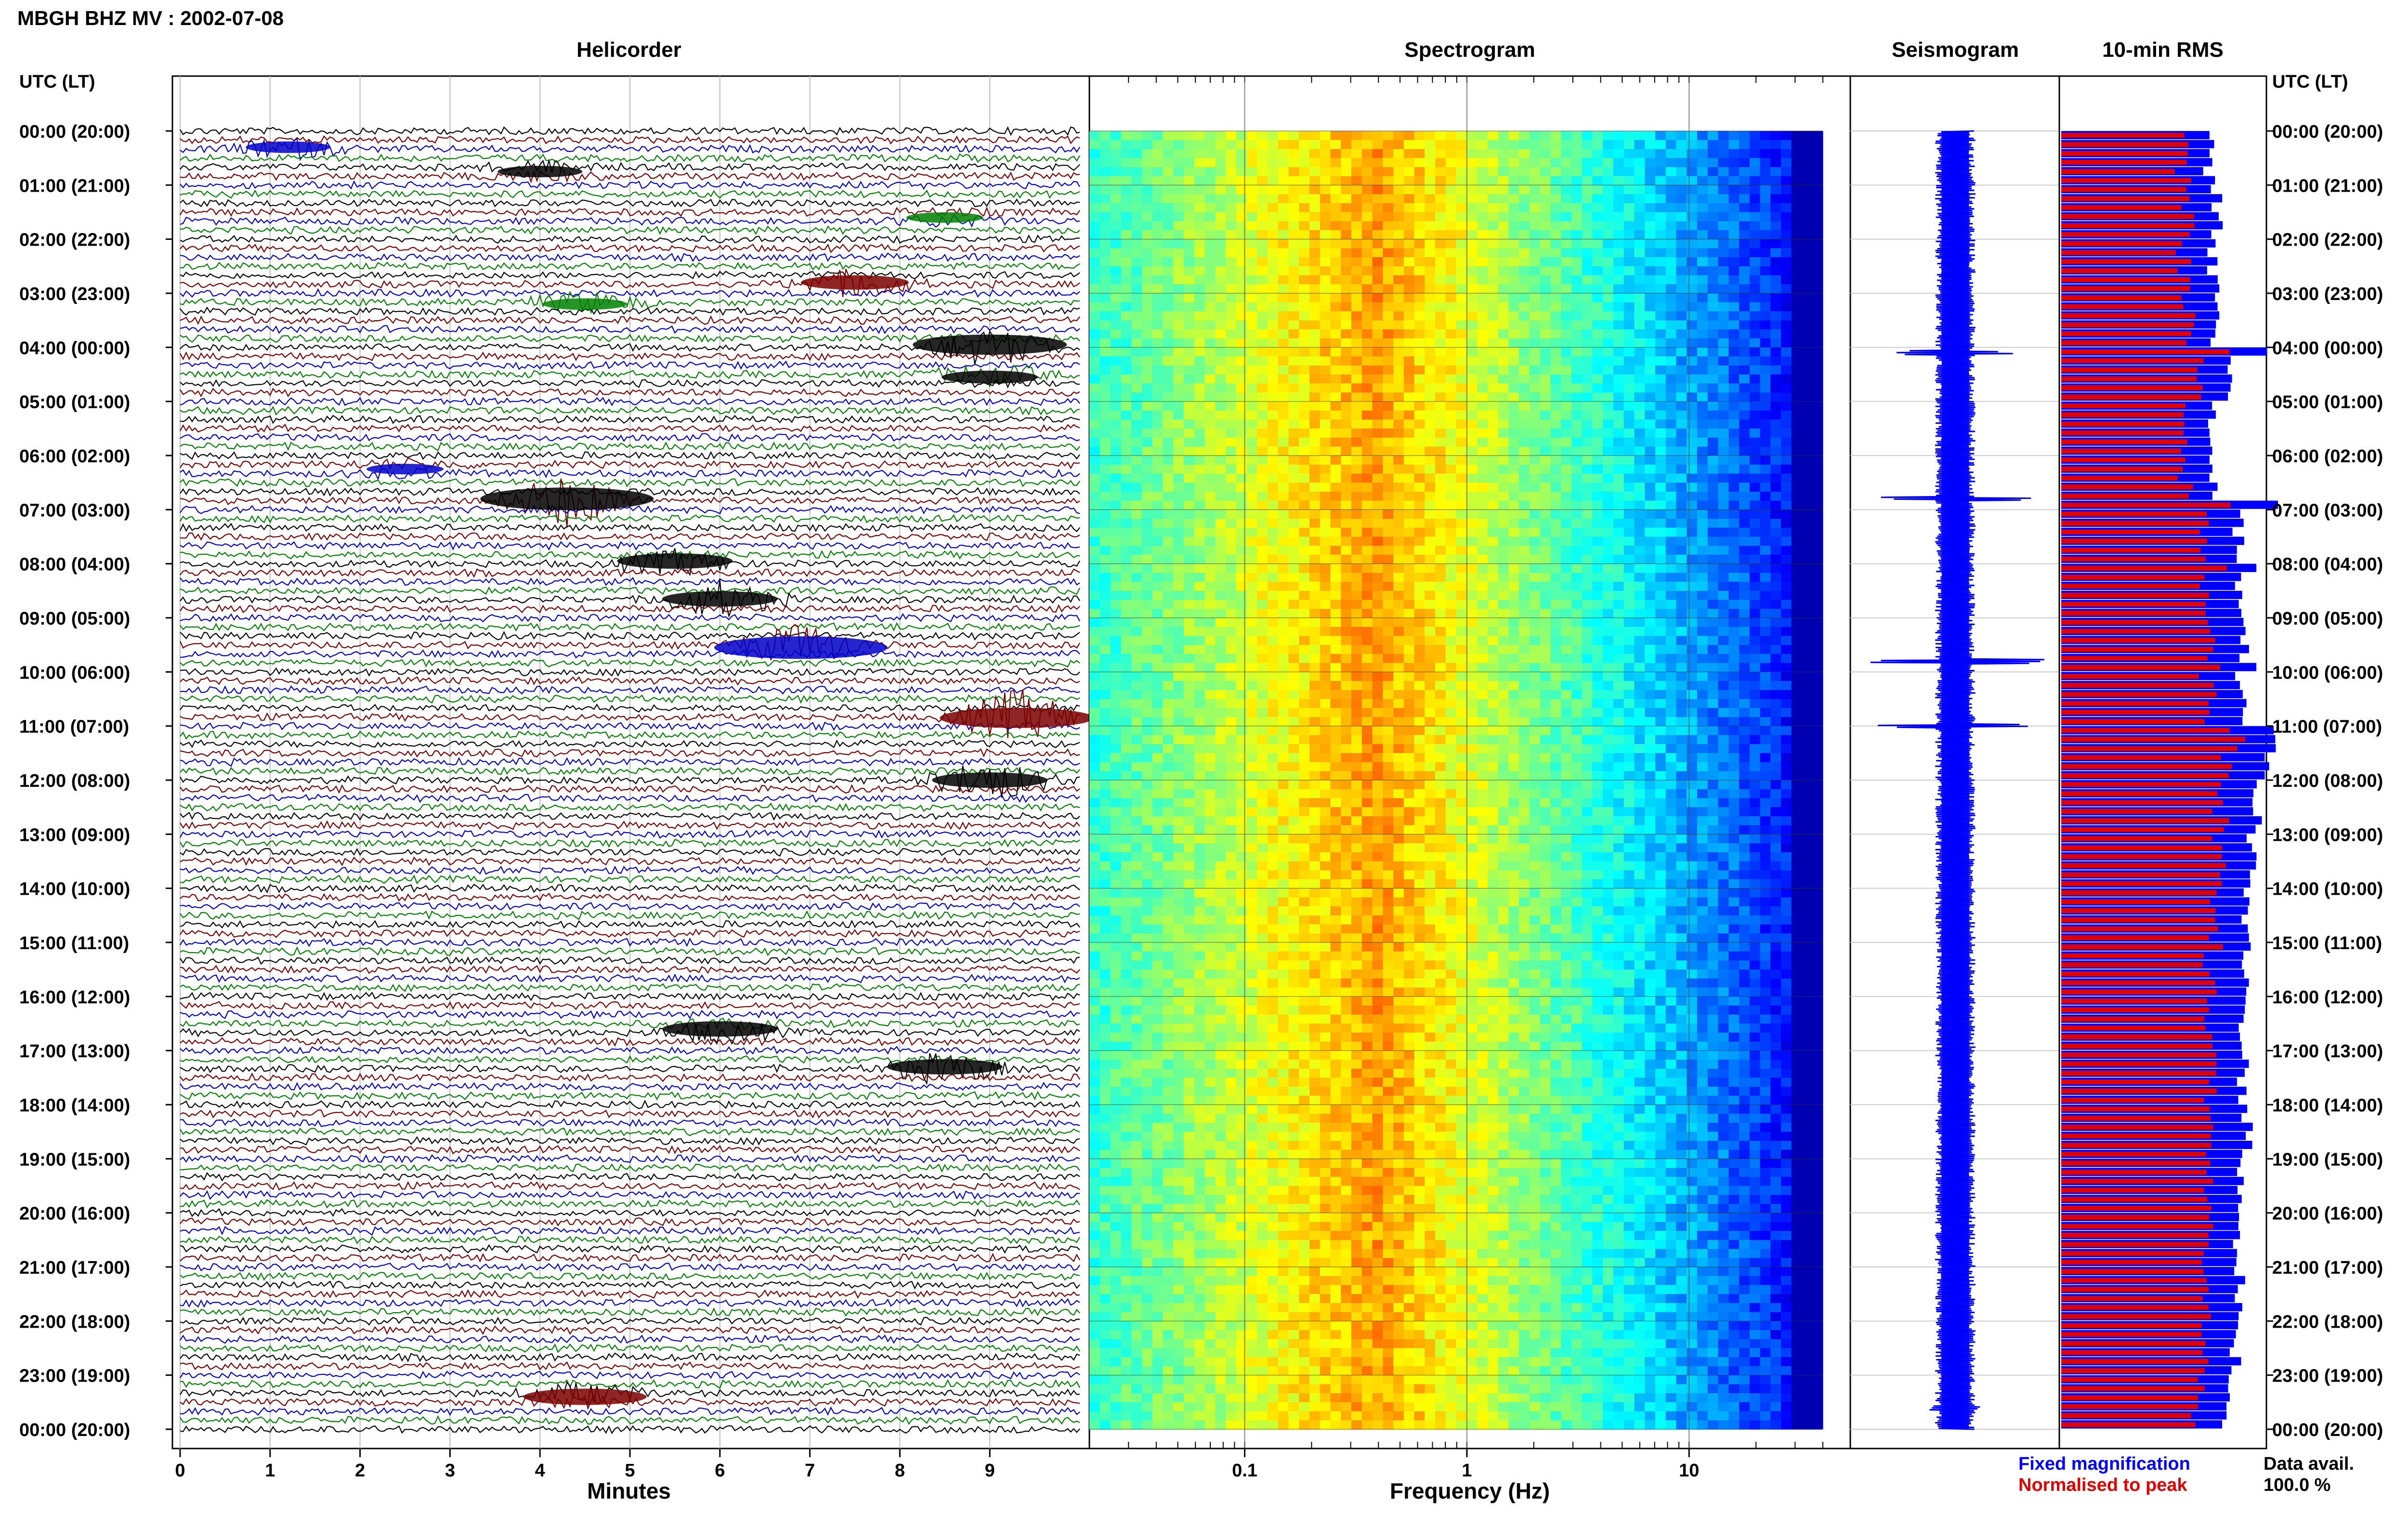  Describe the element at coordinates (288, 147) in the screenshot. I see `helicorder-event` at that location.